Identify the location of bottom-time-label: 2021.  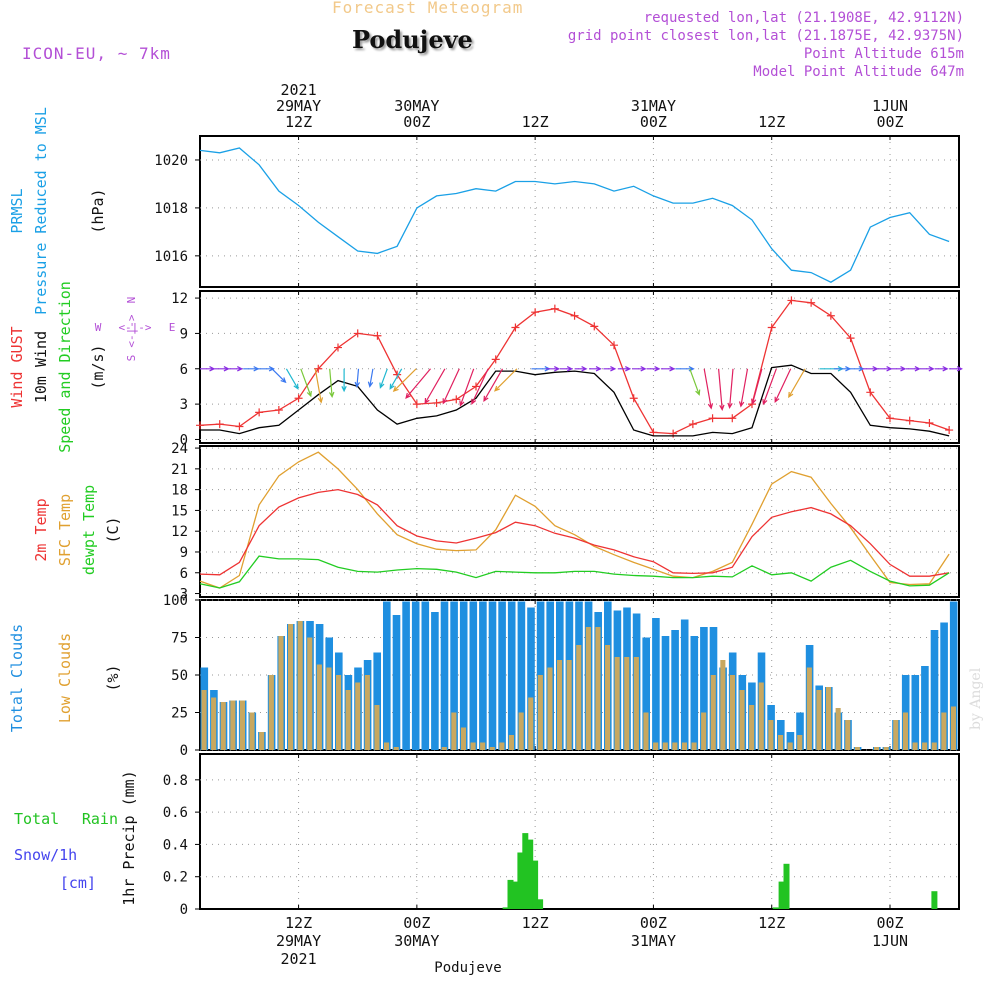
(299, 959).